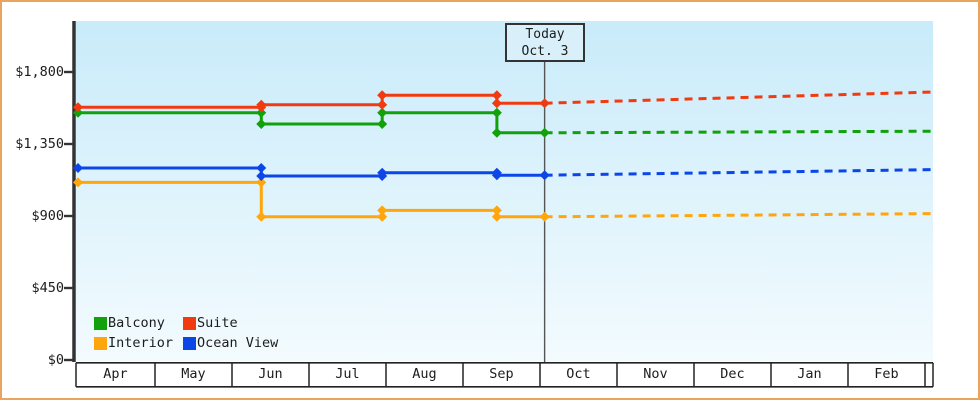 The image size is (980, 400). I want to click on series-projection-balcony, so click(738, 132).